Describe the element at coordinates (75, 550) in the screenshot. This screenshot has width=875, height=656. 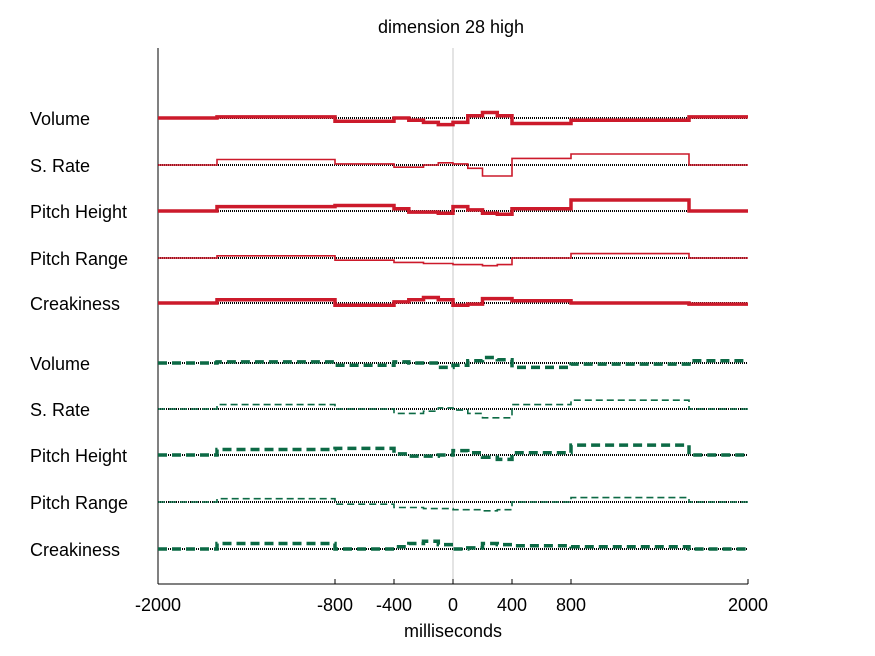
I see `row-label-10: Creakiness` at that location.